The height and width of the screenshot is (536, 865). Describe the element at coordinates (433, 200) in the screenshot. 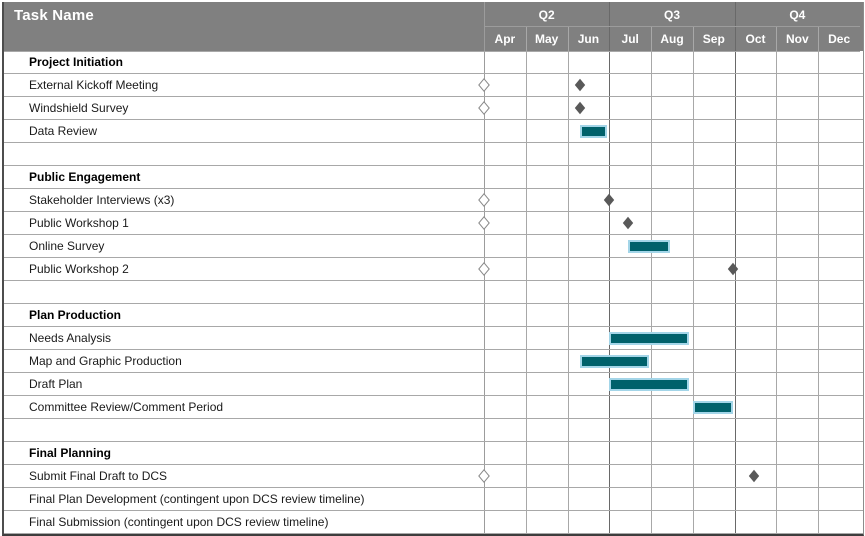

I see `task-row: Stakeholder Interviews (x3)` at that location.